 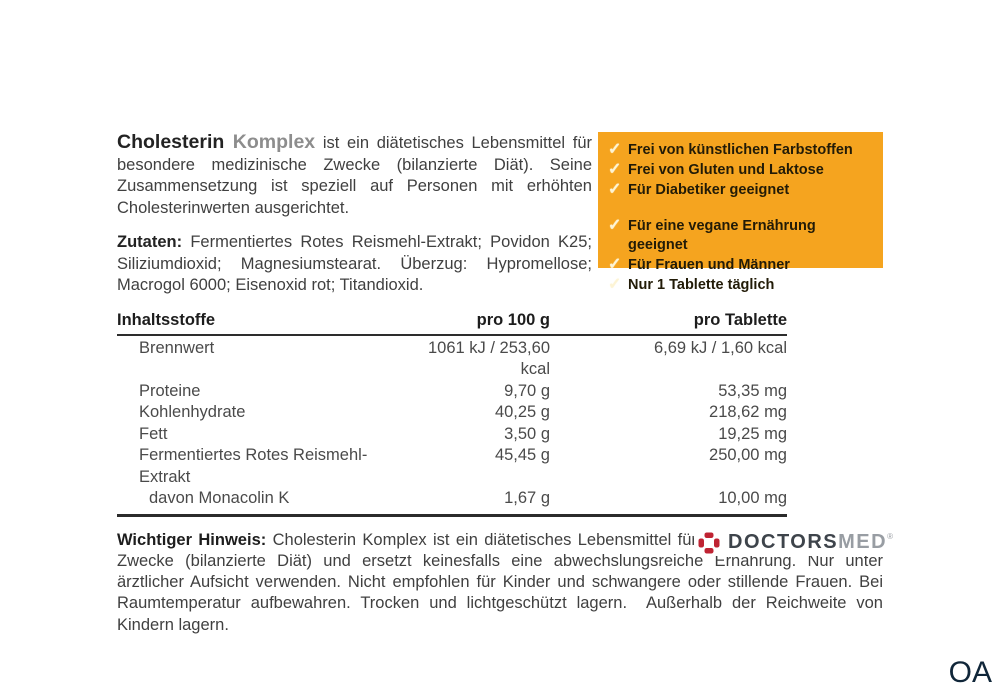 What do you see at coordinates (452, 392) in the screenshot?
I see `table-row: Proteine 9,70 g 53,35 mg` at bounding box center [452, 392].